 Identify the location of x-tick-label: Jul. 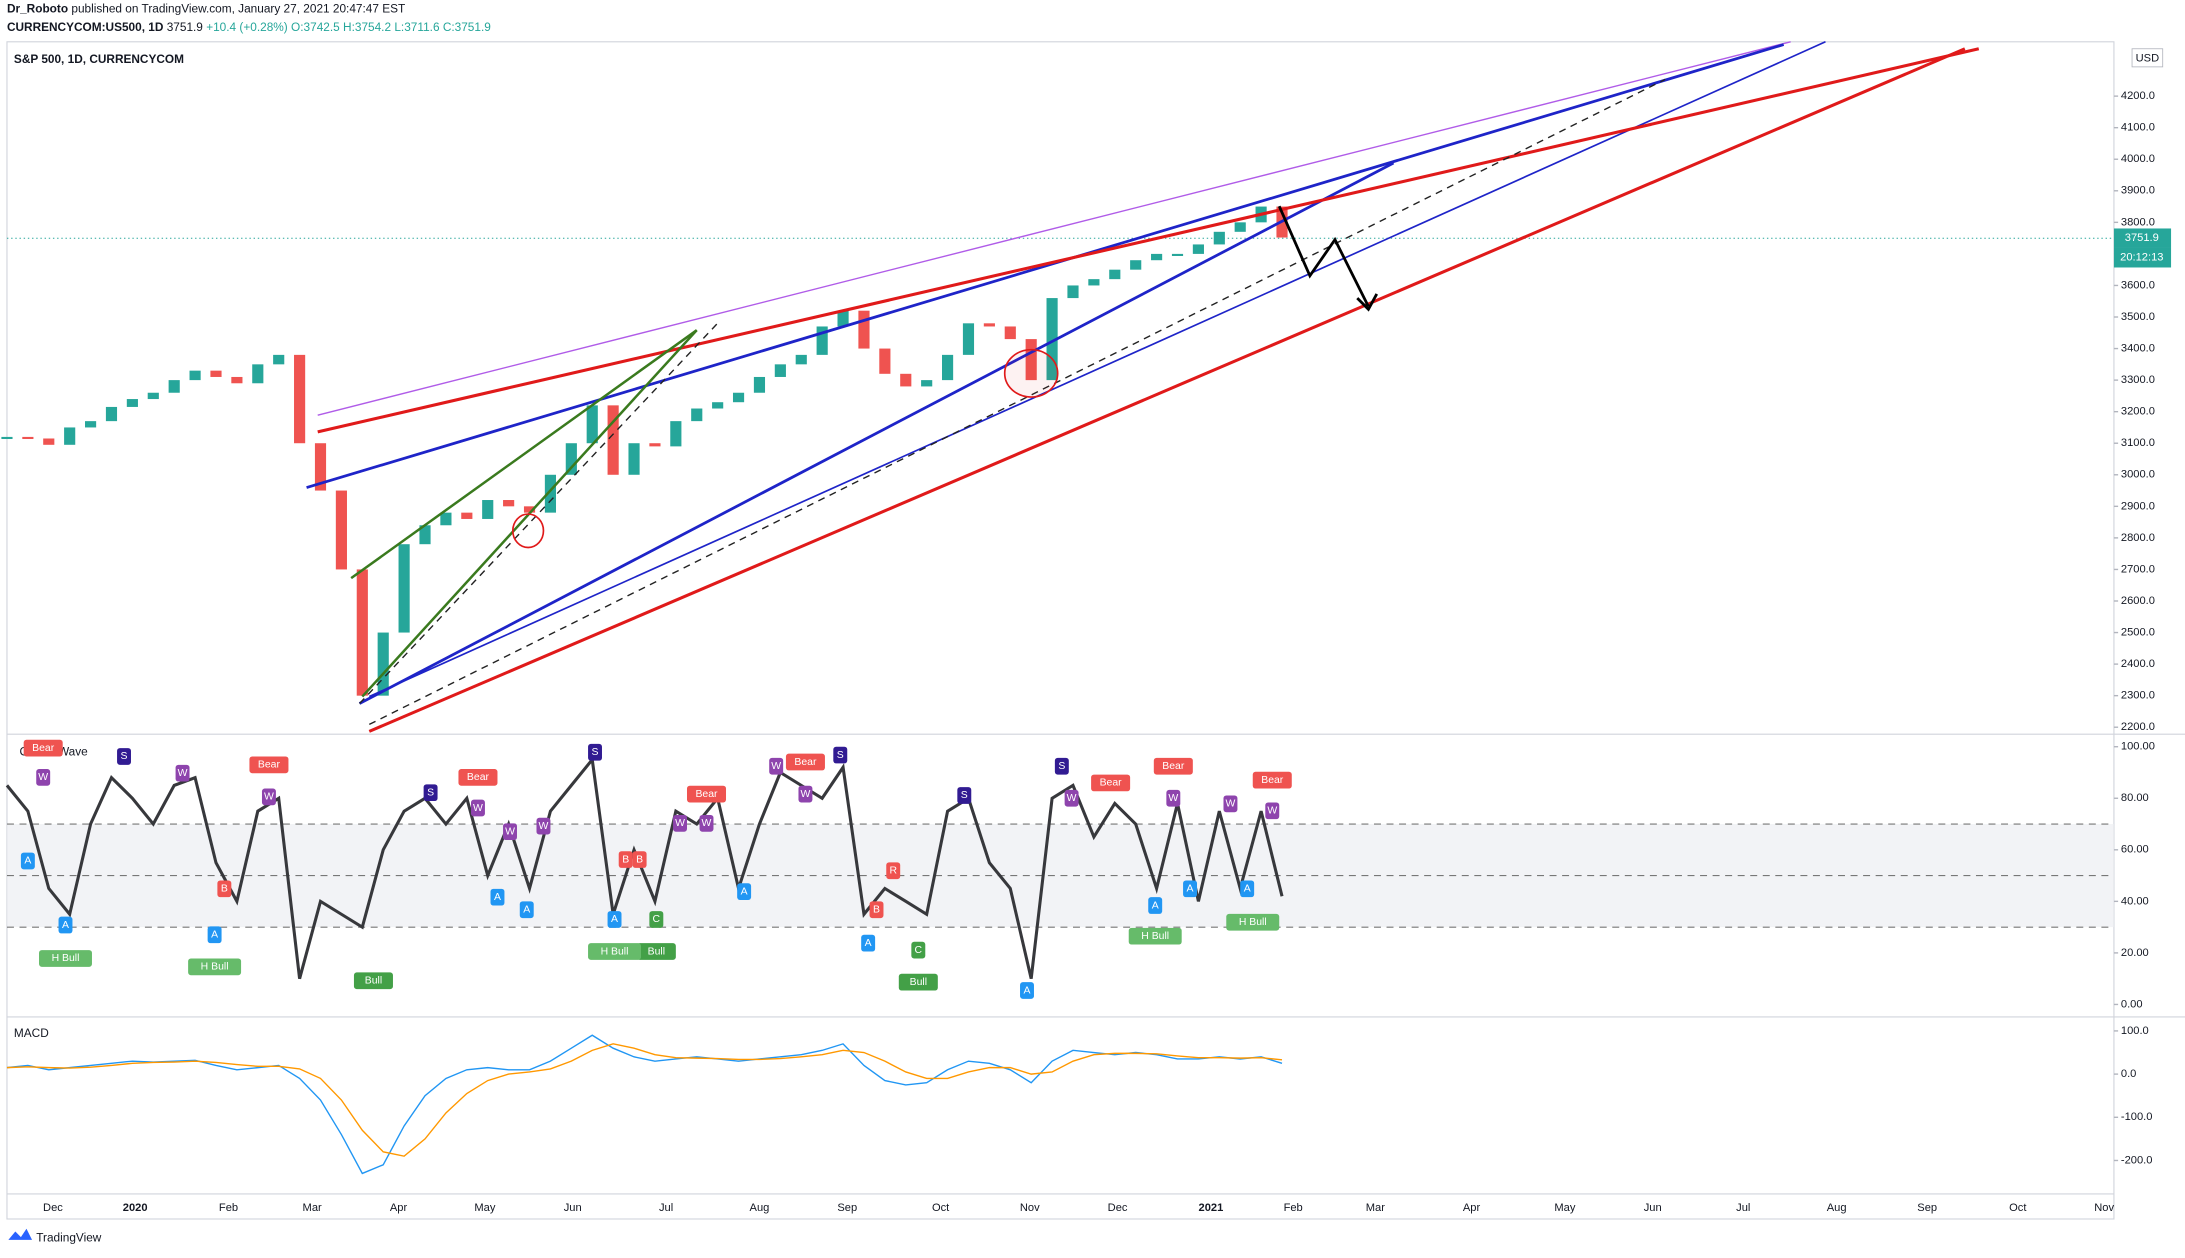
(1743, 1208).